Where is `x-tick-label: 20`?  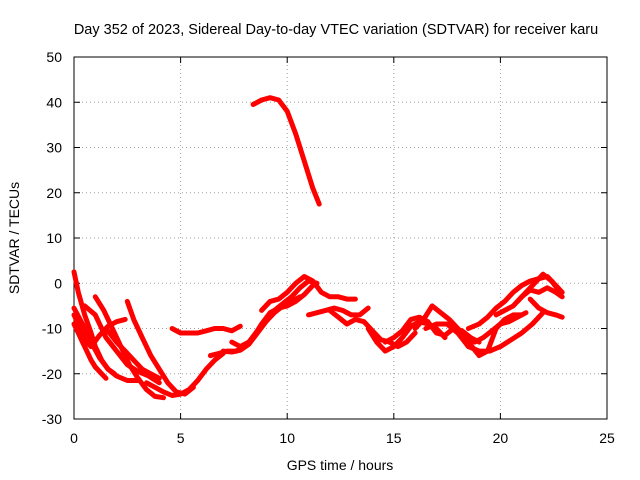
x-tick-label: 20 is located at coordinates (501, 438).